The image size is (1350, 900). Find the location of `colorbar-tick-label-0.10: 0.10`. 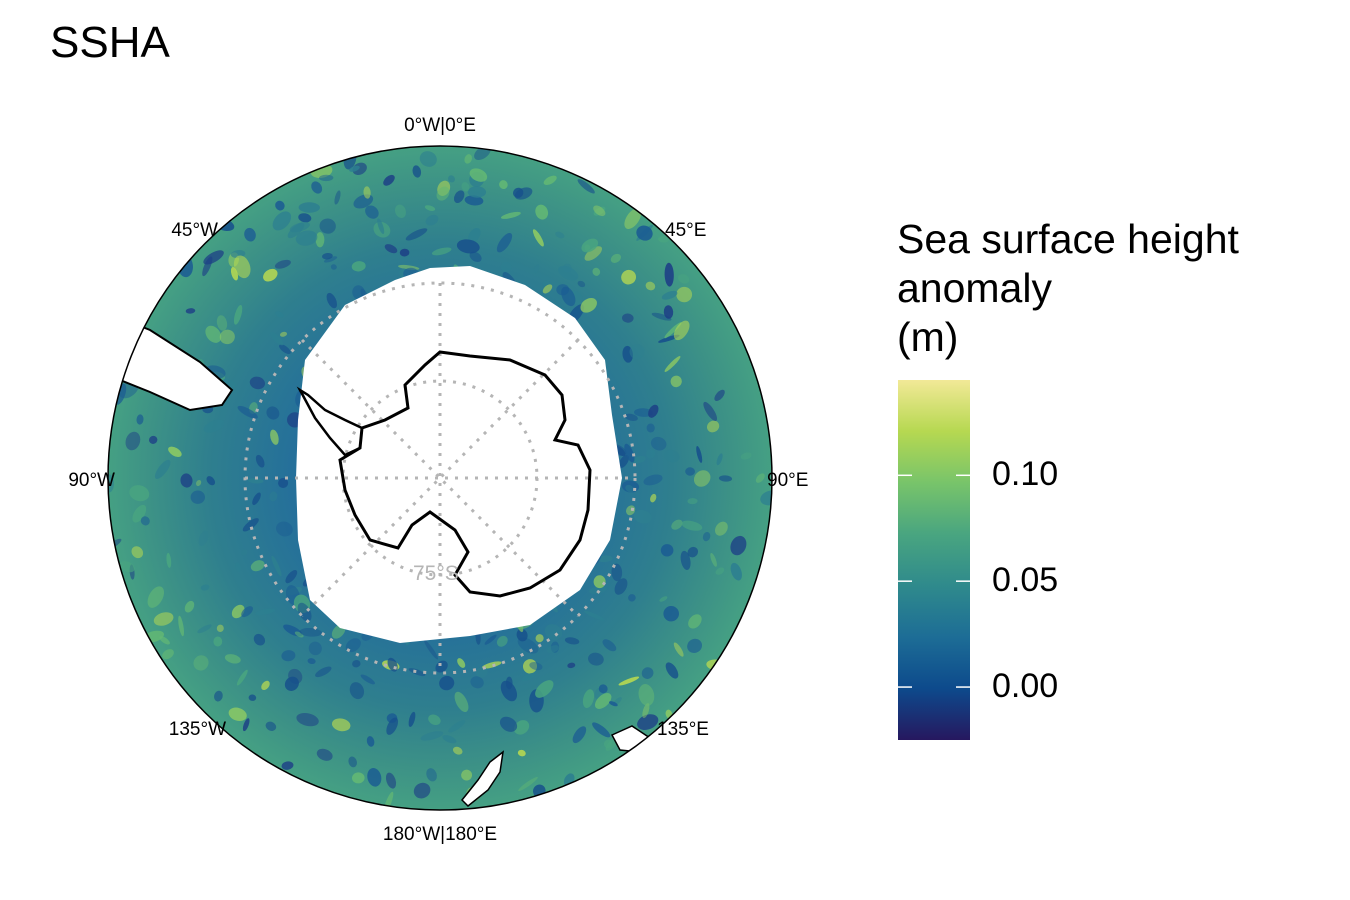

colorbar-tick-label-0.10: 0.10 is located at coordinates (1025, 474).